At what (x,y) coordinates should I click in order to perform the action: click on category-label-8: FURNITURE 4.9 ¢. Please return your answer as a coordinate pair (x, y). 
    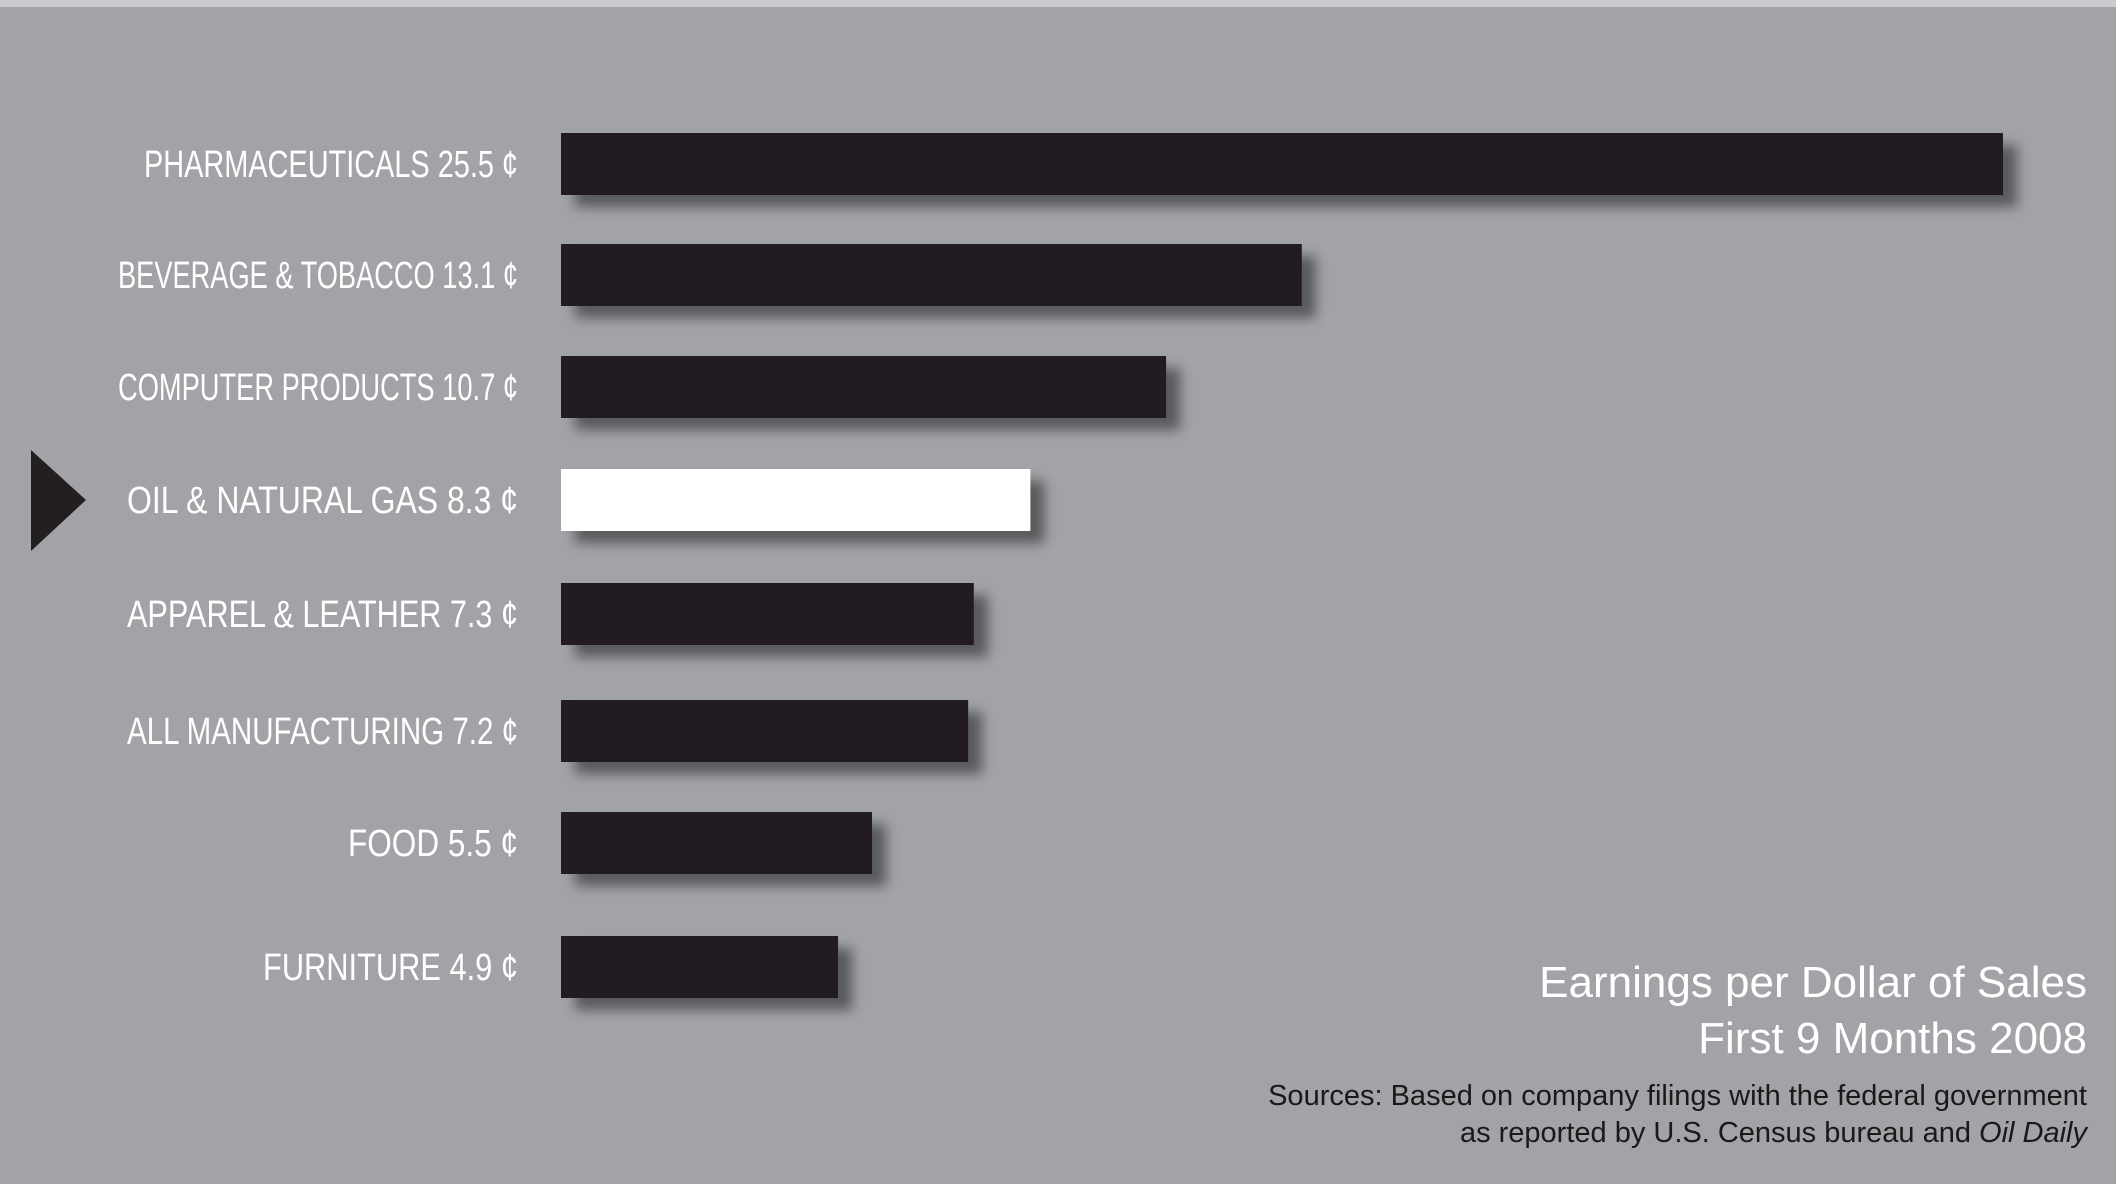
    Looking at the image, I should click on (390, 968).